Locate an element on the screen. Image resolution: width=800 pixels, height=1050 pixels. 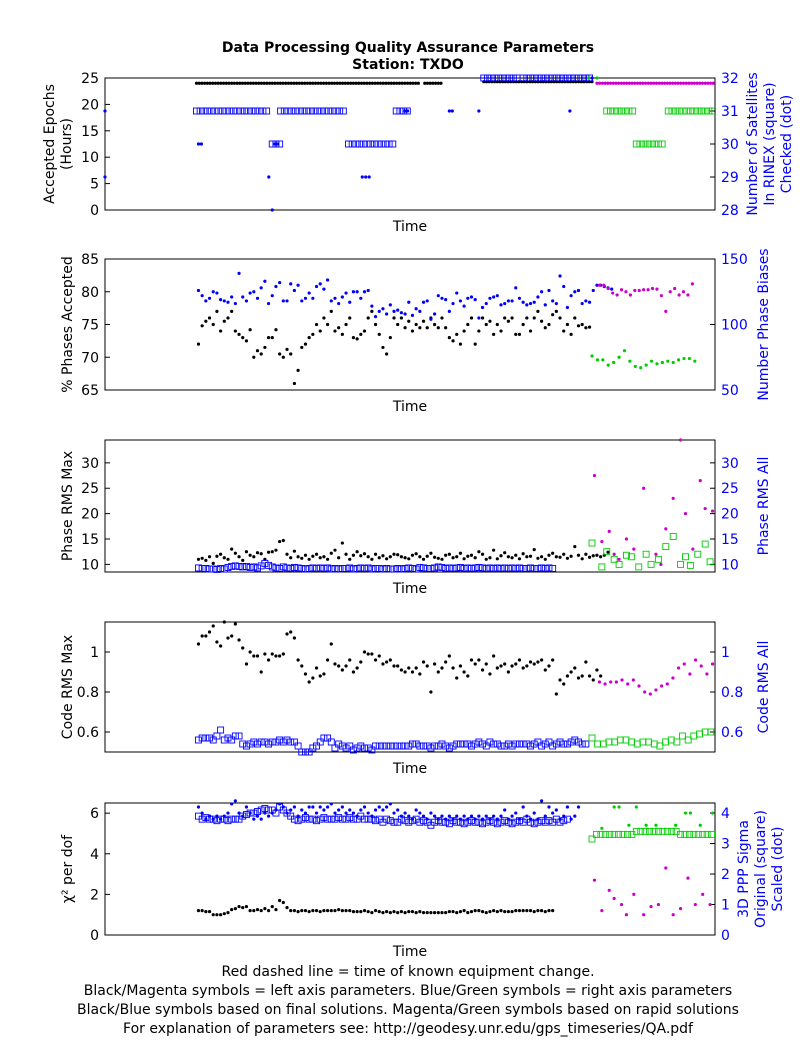
y-tick-label-left: 0 is located at coordinates (94, 211).